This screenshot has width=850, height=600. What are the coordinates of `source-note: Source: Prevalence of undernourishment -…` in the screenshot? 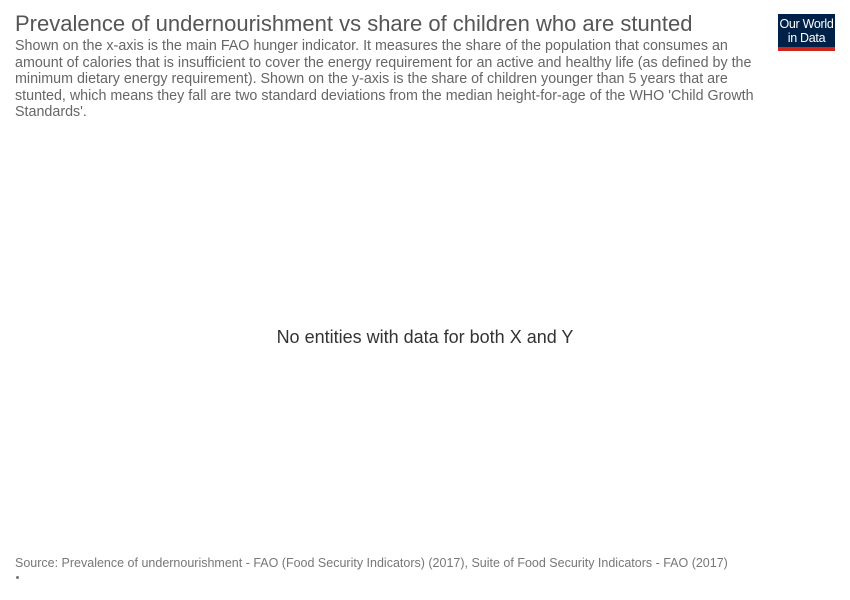 It's located at (371, 563).